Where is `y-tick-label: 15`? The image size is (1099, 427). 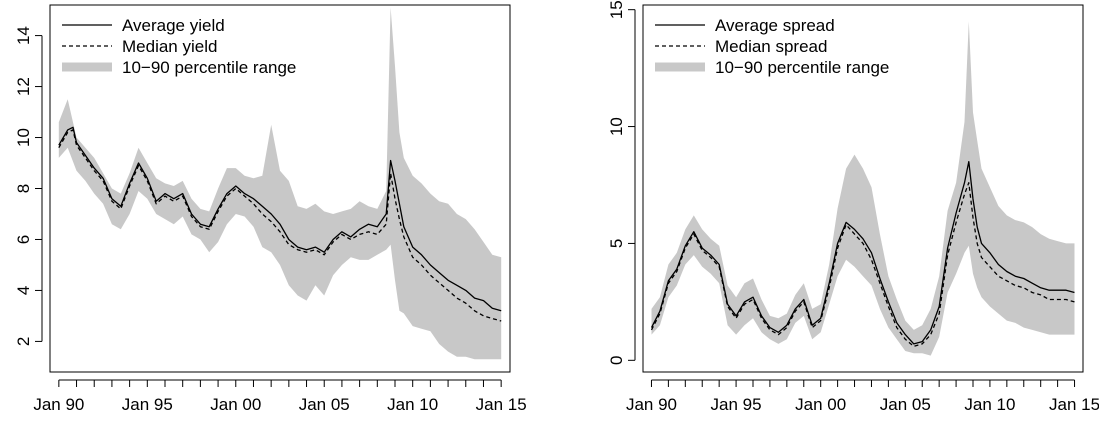 y-tick-label: 15 is located at coordinates (616, 9).